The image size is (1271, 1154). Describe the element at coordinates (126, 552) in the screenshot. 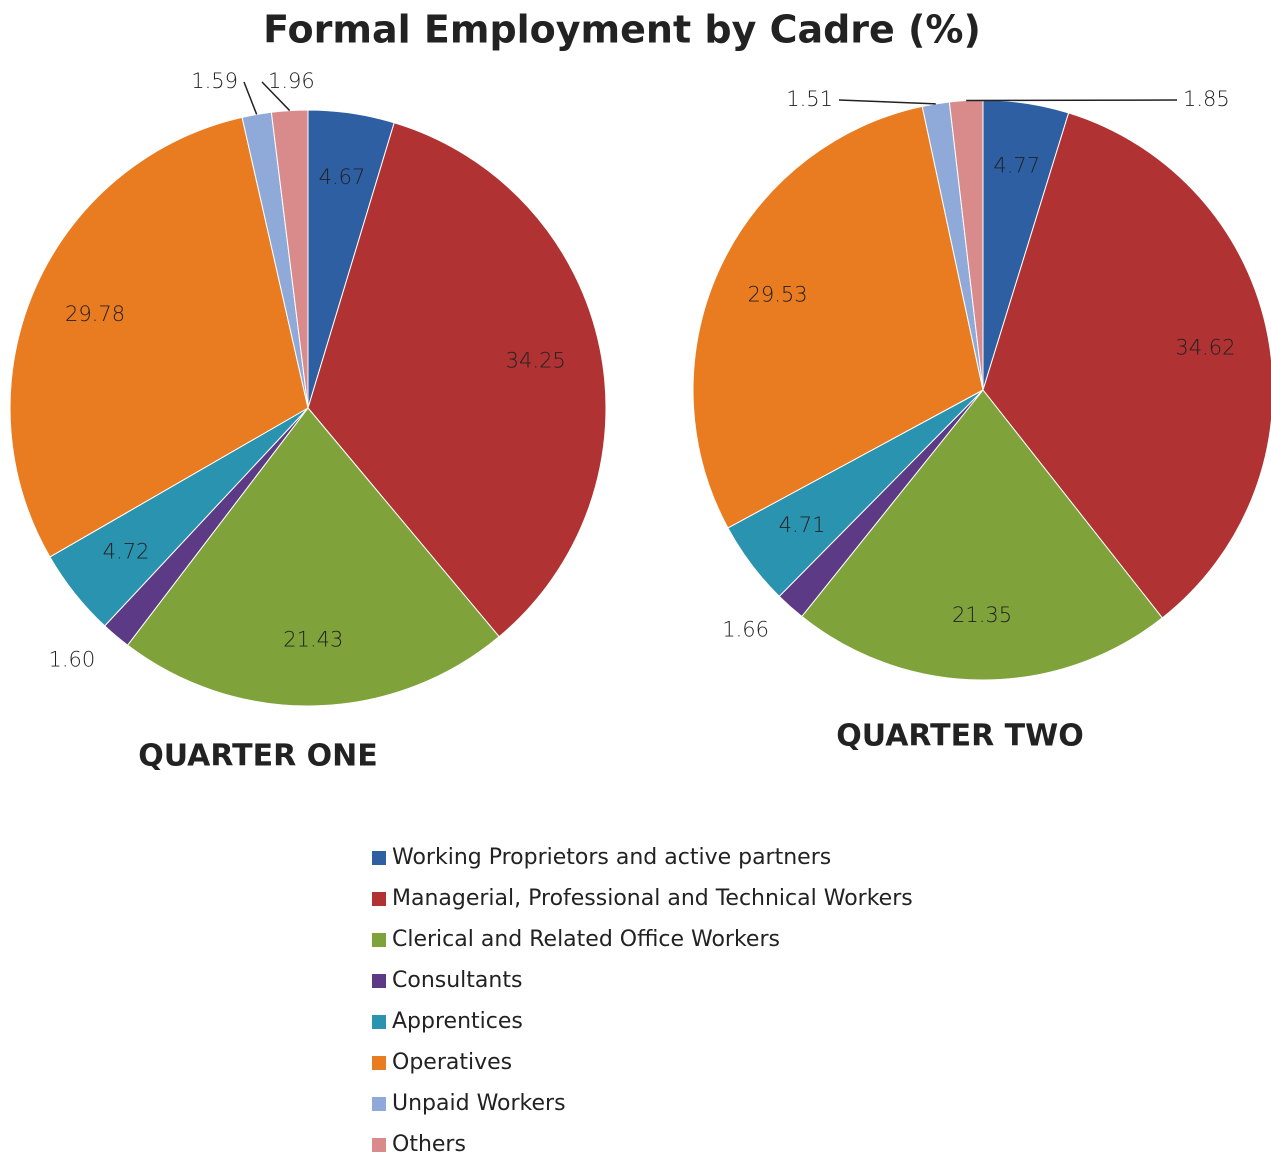

I see `data-label: 4.72` at that location.